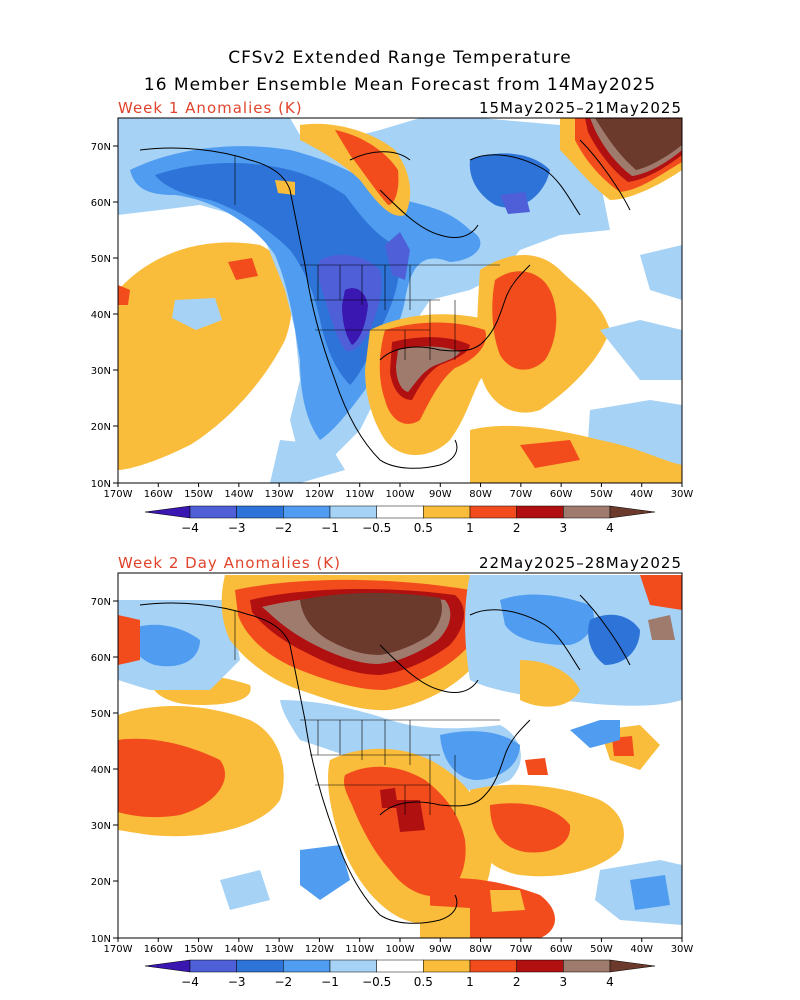 The image size is (800, 1000). I want to click on colorbar-week1: −4 −3 −2 −1 −0.5 0.5 1 2 3 4, so click(400, 520).